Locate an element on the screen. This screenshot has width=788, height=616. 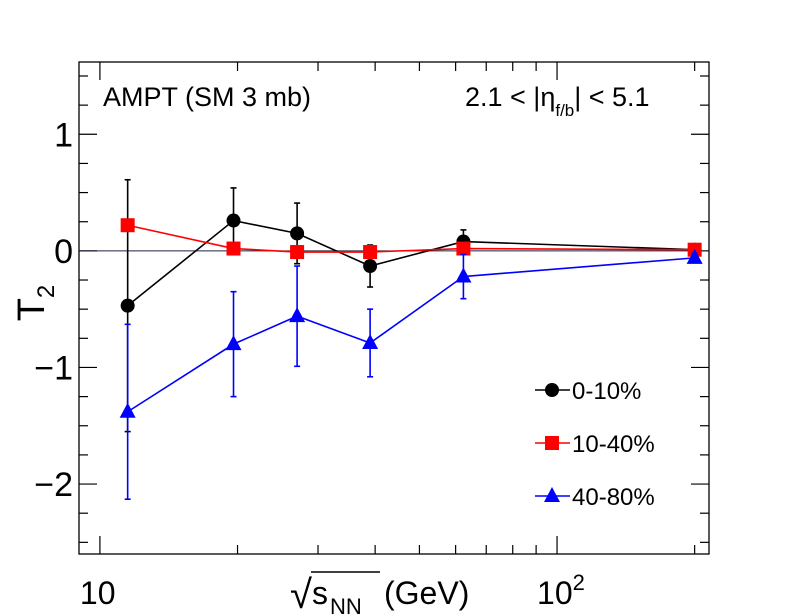
x-axis-title: √ s NN (GeV) is located at coordinates (379, 593).